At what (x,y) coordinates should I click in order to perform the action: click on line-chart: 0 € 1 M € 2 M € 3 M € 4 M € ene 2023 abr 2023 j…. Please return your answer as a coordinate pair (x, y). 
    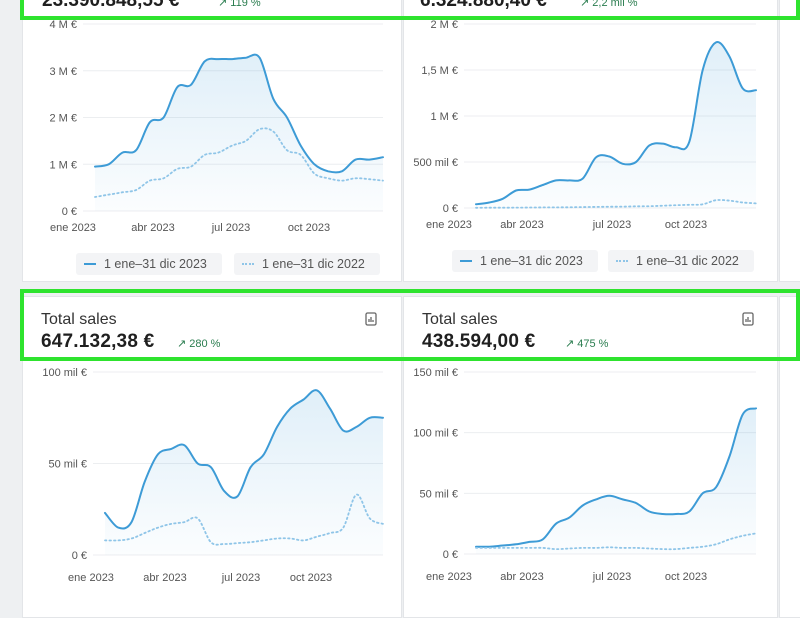
    Looking at the image, I should click on (216, 126).